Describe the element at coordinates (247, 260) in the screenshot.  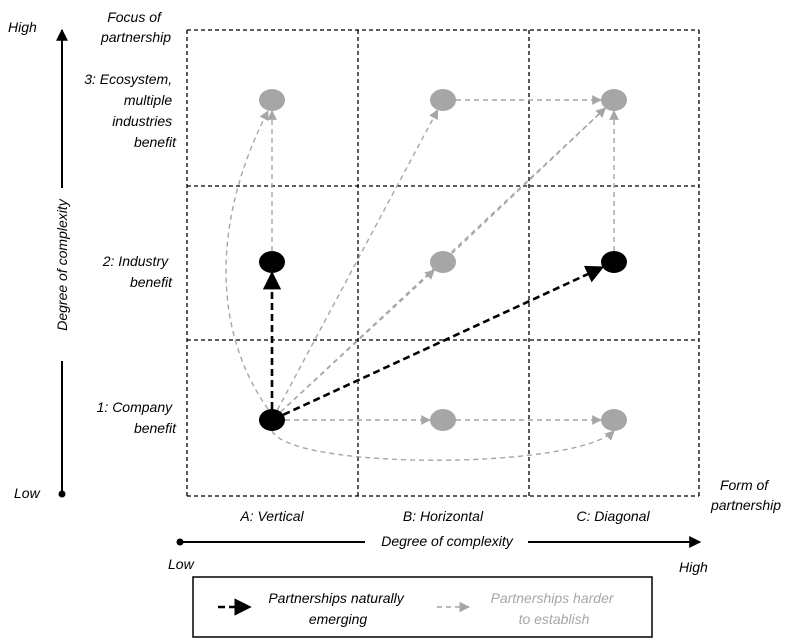
I see `edge-A1-A3` at that location.